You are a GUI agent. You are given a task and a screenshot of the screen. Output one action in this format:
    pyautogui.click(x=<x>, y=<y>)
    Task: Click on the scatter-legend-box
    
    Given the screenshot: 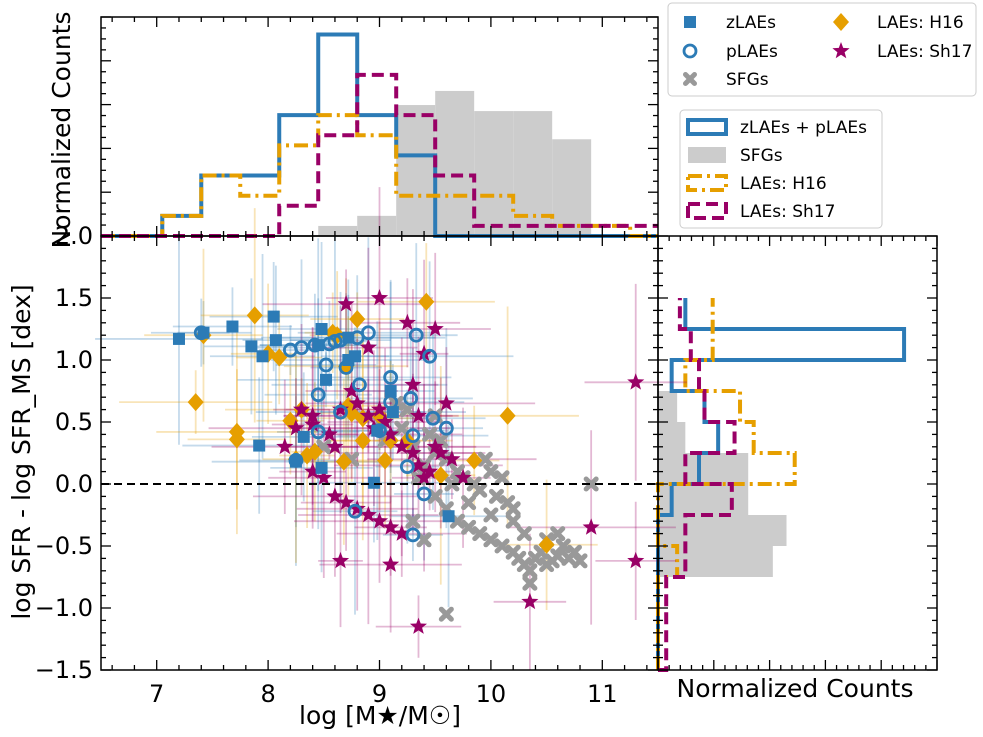 What is the action you would take?
    pyautogui.click(x=822, y=49)
    